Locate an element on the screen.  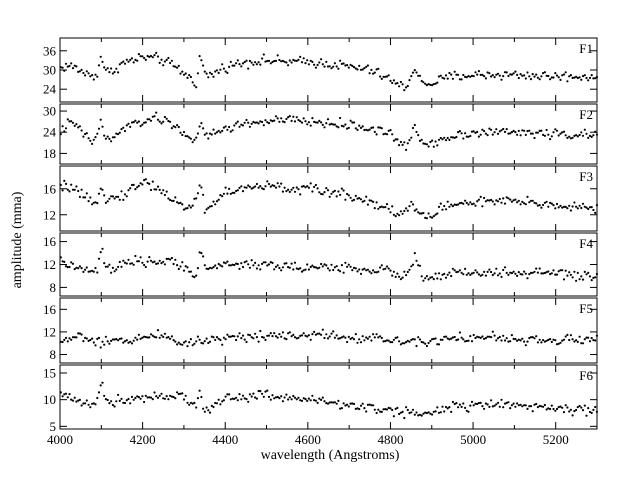
series-points is located at coordinates (329, 400).